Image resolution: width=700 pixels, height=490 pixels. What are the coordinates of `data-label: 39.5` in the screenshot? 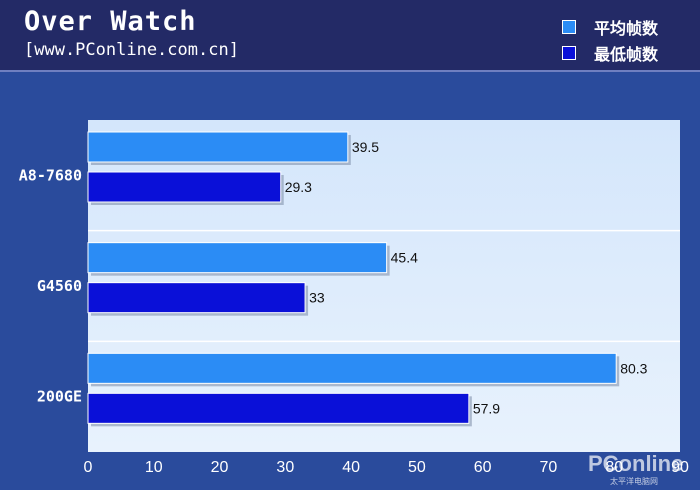 It's located at (365, 147).